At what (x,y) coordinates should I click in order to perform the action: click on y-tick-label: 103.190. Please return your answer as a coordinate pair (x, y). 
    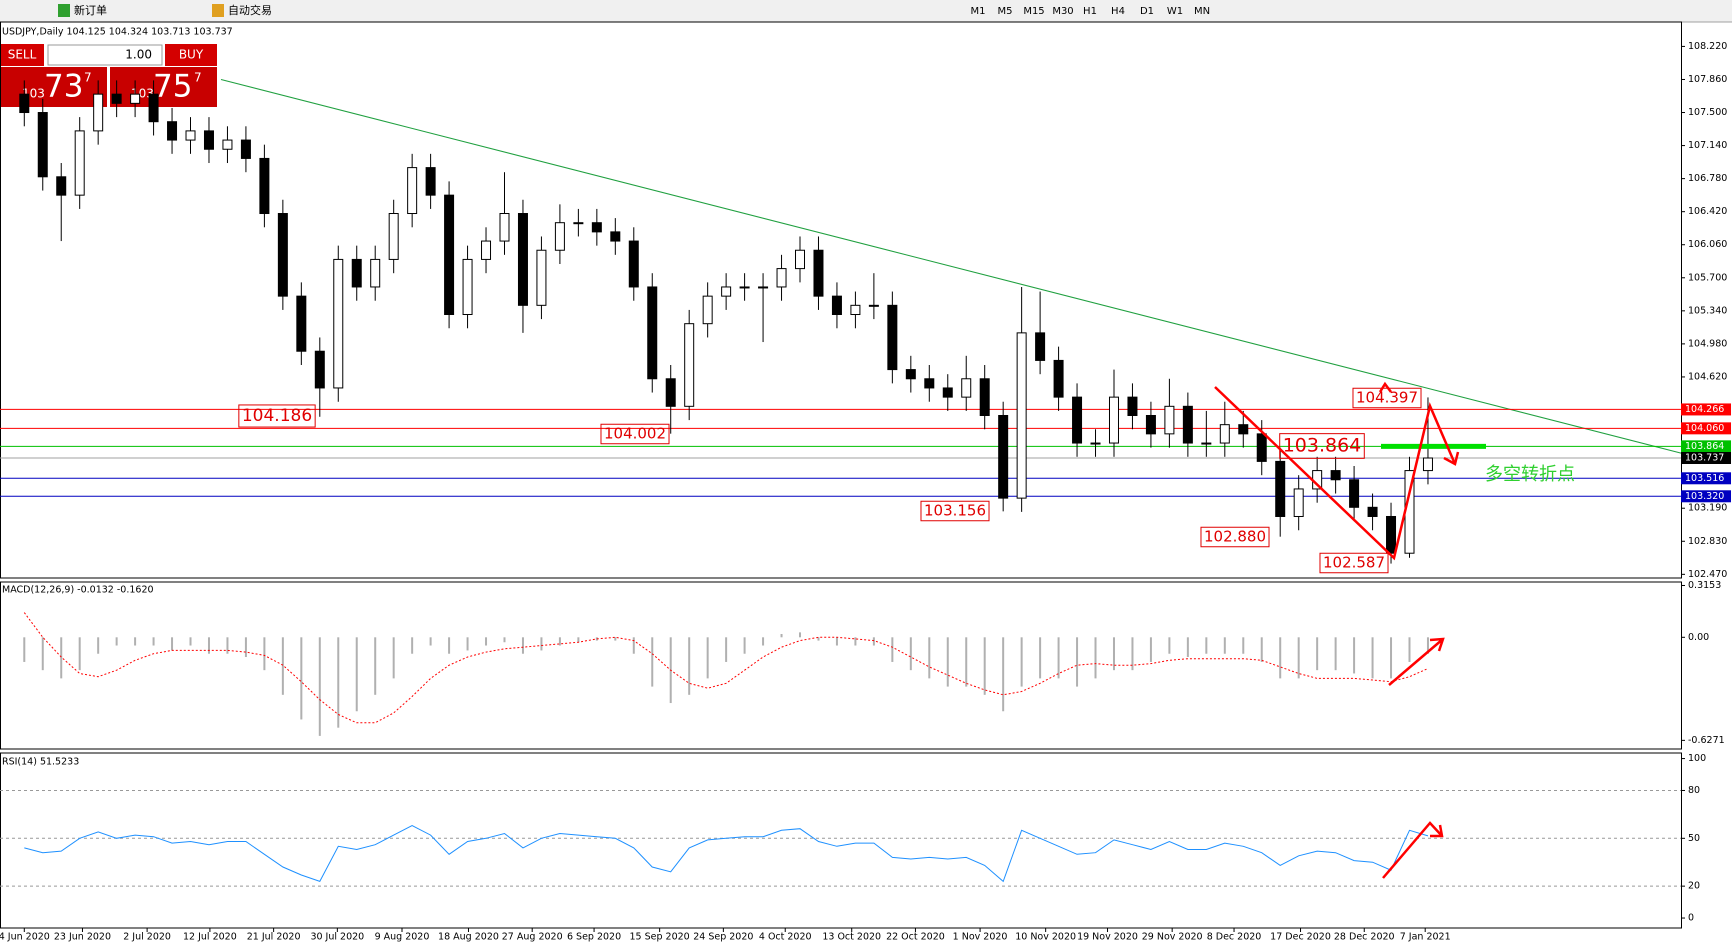
    Looking at the image, I should click on (1707, 508).